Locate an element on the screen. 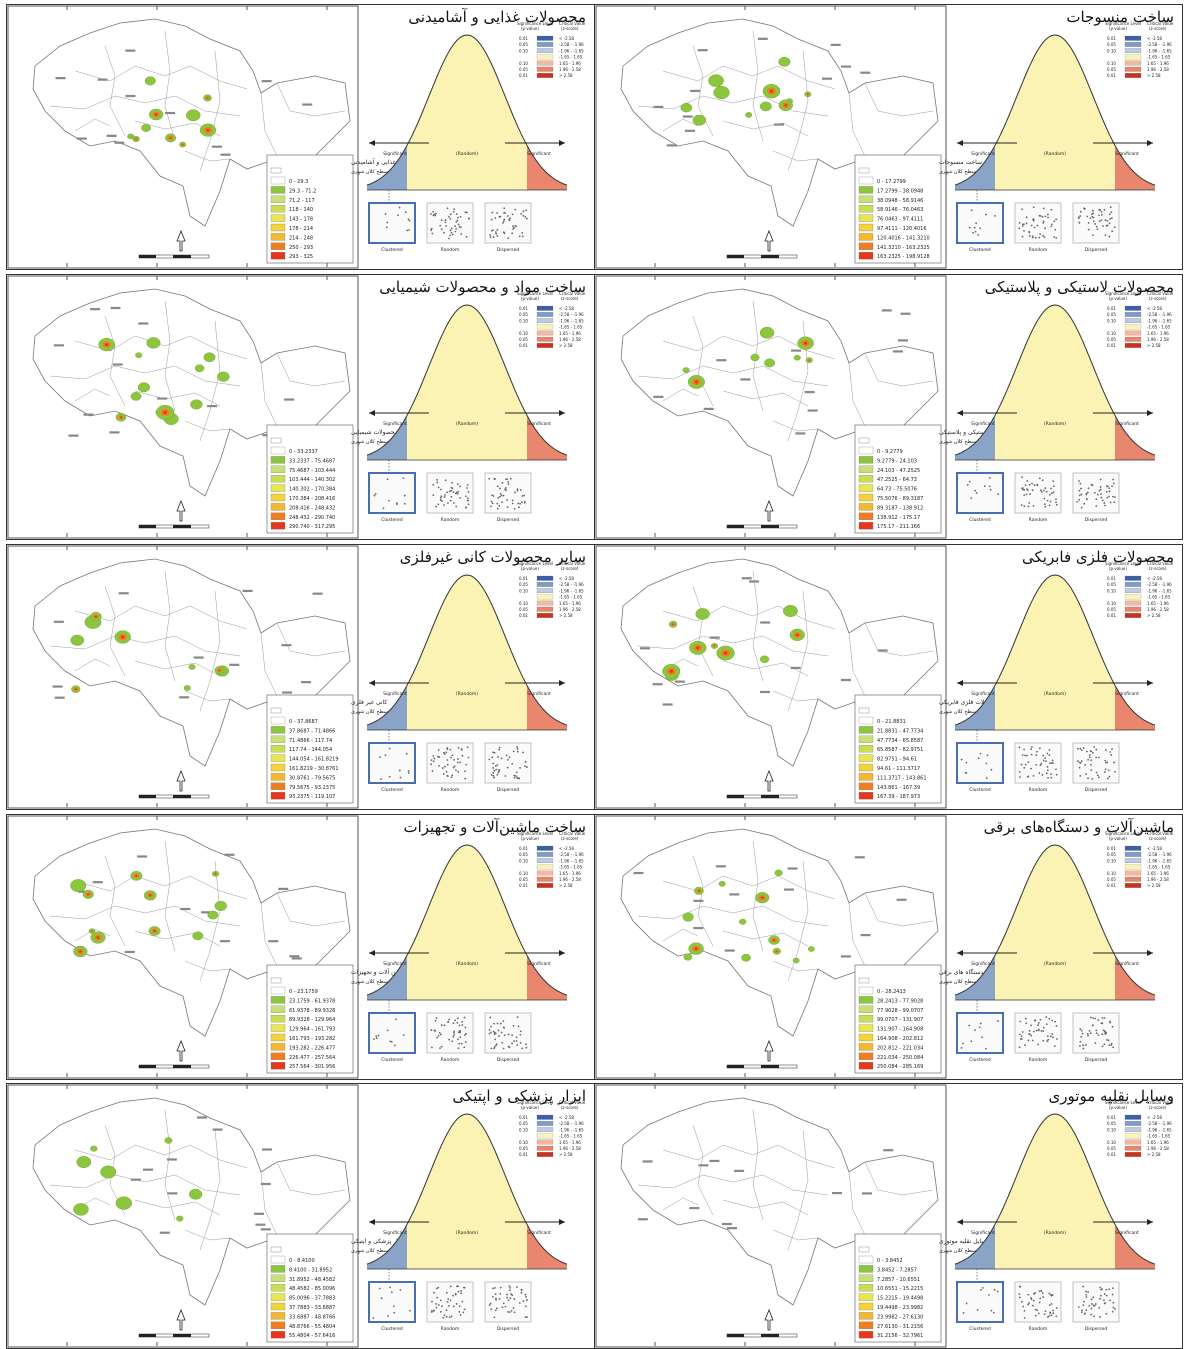 The width and height of the screenshot is (1184, 1349). z-score-cell: -1.96 - -1.65 is located at coordinates (1159, 1129).